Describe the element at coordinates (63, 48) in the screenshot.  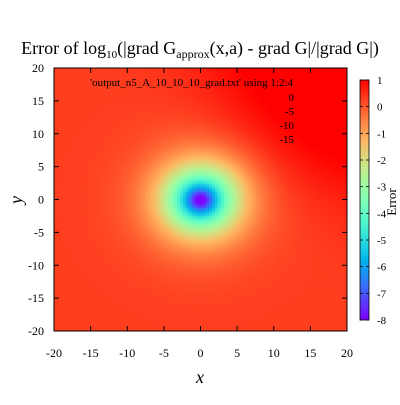
I see `title-prefix: Error of log` at that location.